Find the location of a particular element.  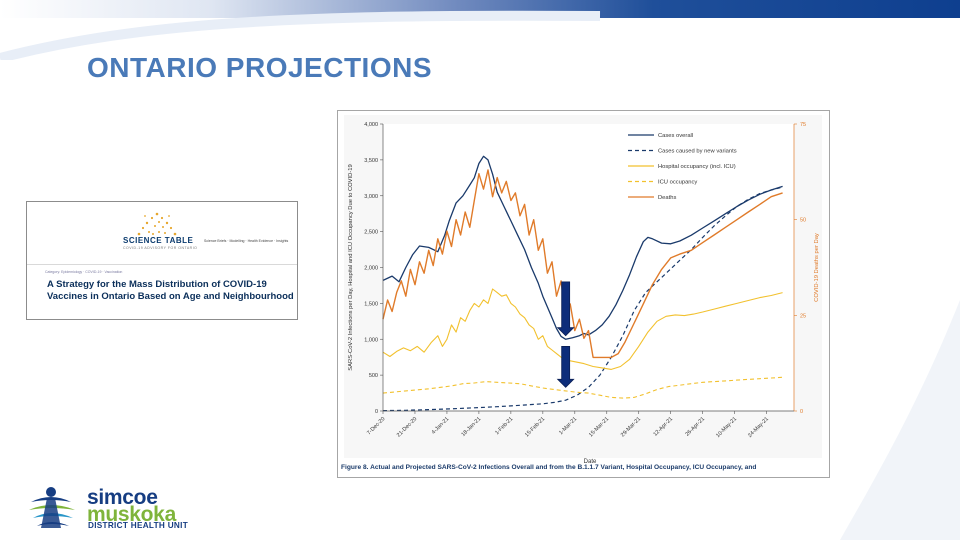

y2-tick-label: 25 is located at coordinates (803, 316).